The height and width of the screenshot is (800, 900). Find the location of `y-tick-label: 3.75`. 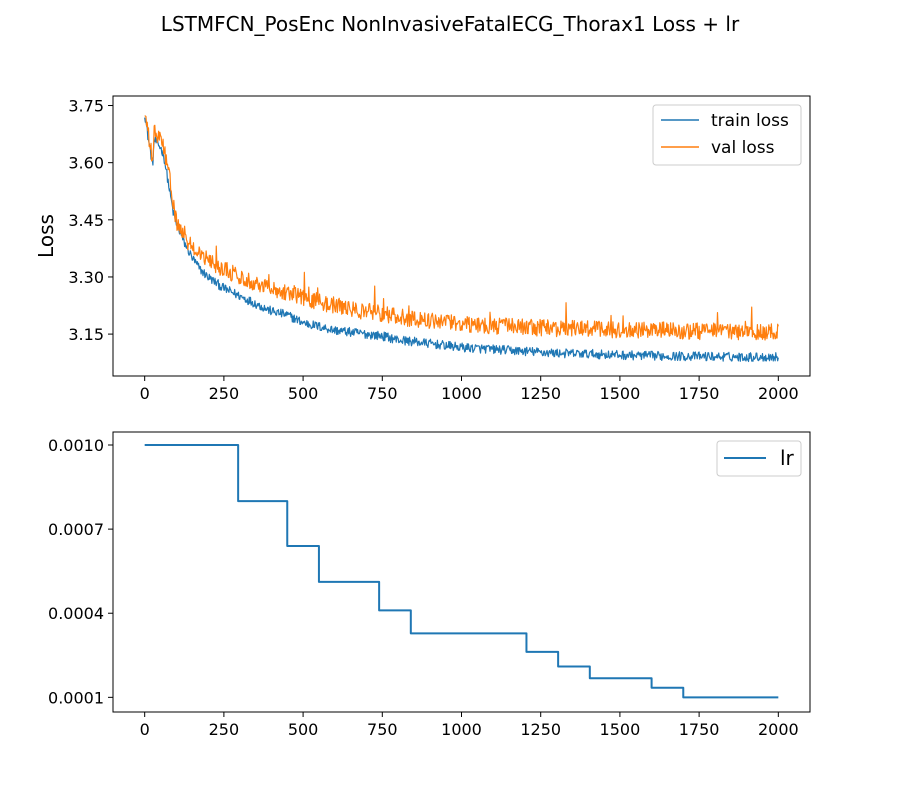

y-tick-label: 3.75 is located at coordinates (86, 106).